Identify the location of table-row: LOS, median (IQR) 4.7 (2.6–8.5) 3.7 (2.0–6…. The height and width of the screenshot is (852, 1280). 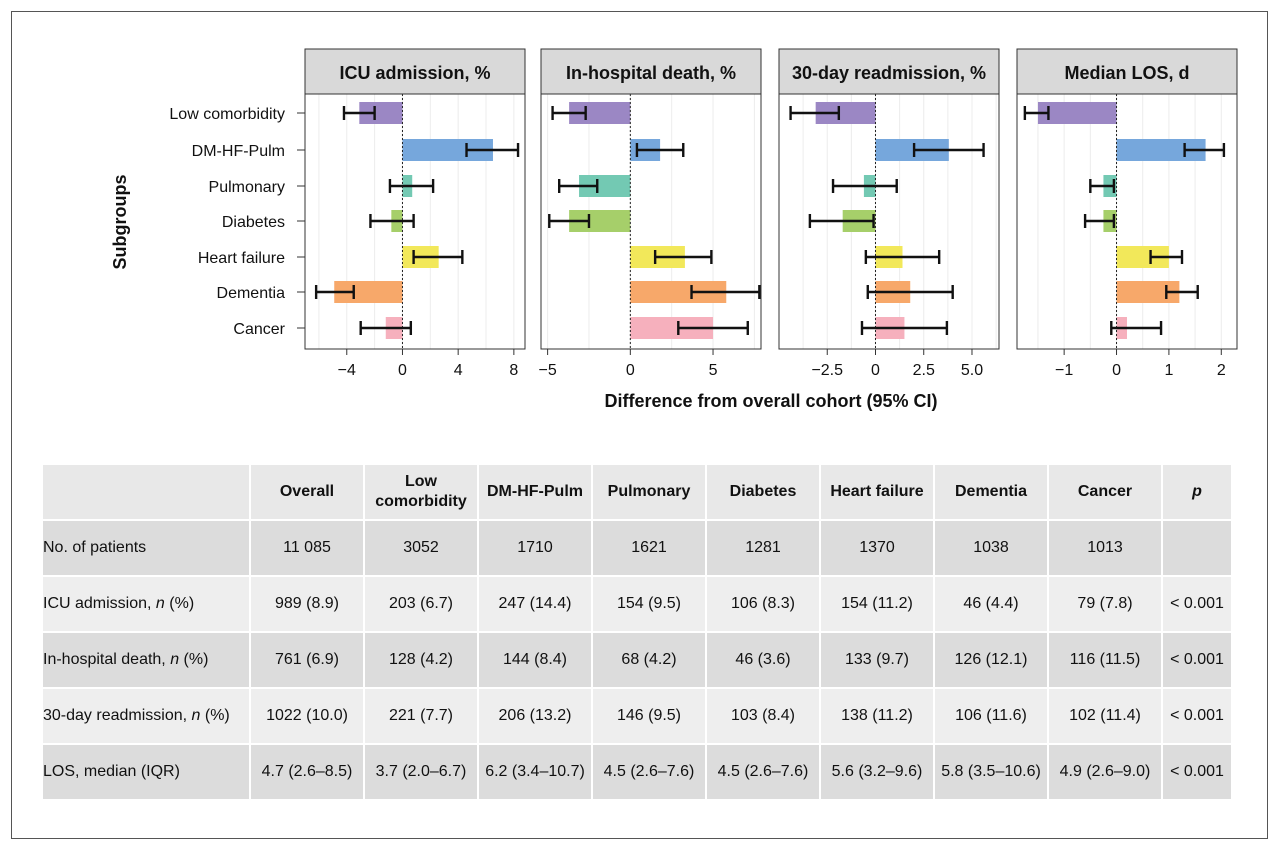
(637, 772).